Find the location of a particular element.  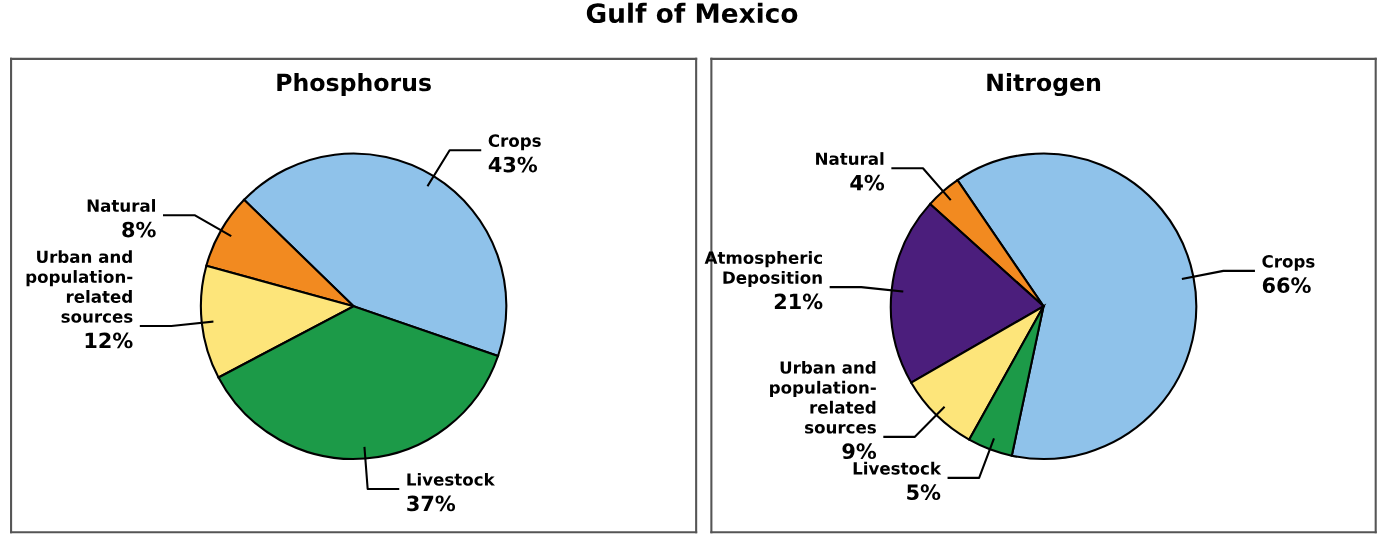

data-label: 37% is located at coordinates (431, 503).